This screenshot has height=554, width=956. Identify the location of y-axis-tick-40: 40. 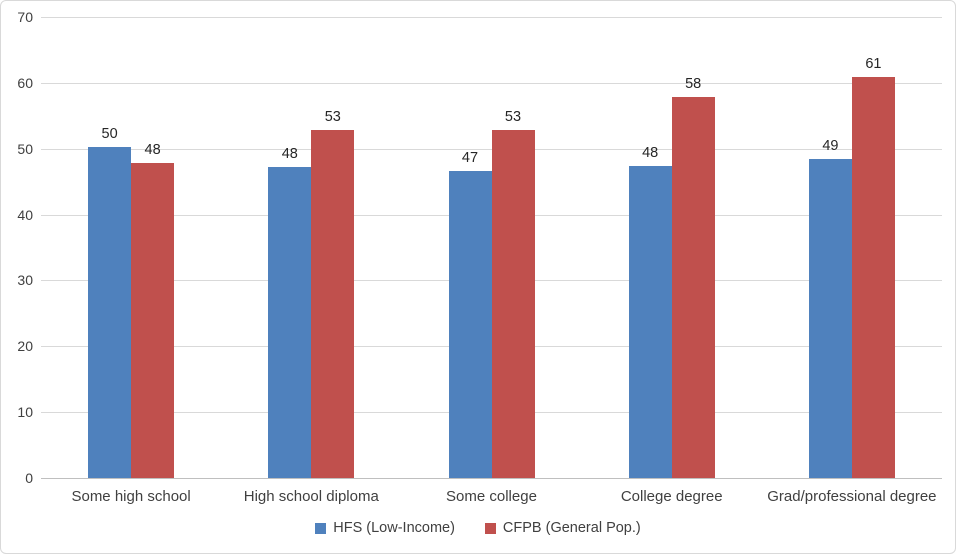
(25, 215).